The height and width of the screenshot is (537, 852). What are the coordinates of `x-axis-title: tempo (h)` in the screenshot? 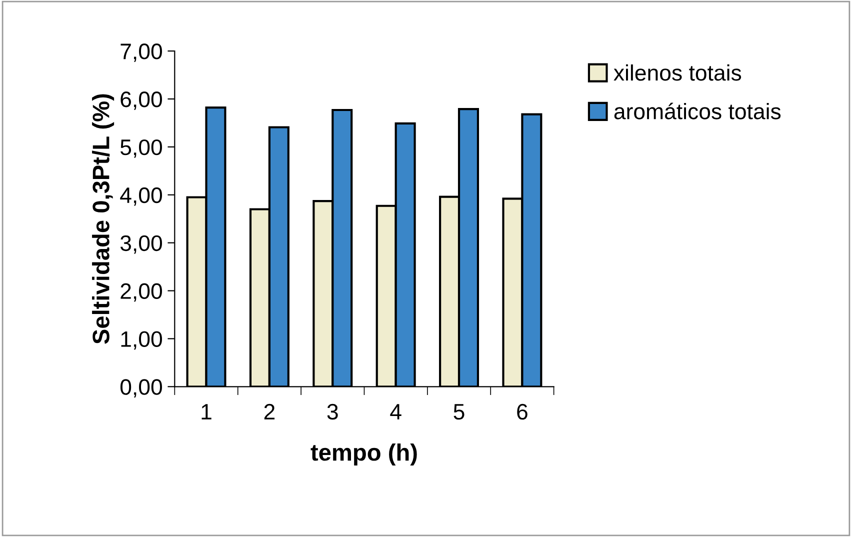 It's located at (363, 454).